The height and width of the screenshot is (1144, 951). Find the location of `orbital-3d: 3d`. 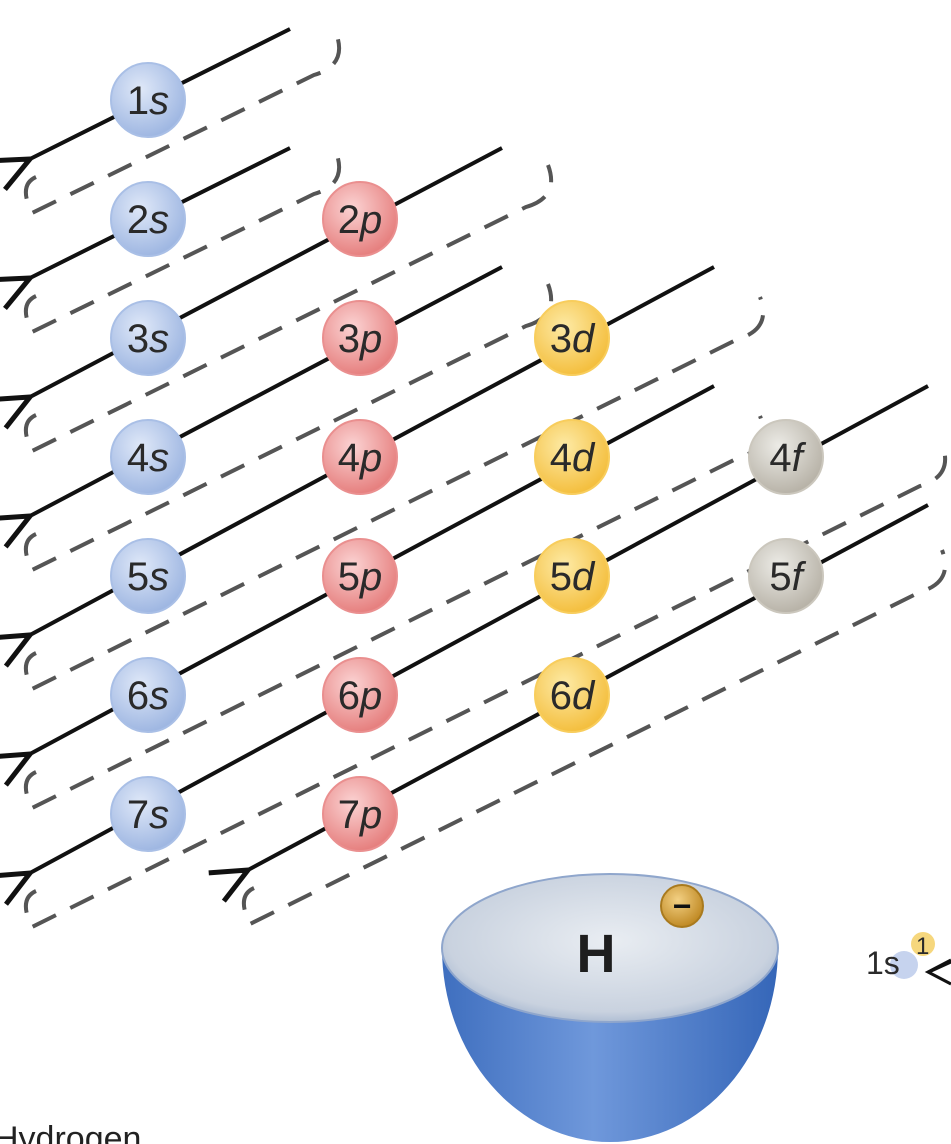

orbital-3d: 3d is located at coordinates (572, 338).